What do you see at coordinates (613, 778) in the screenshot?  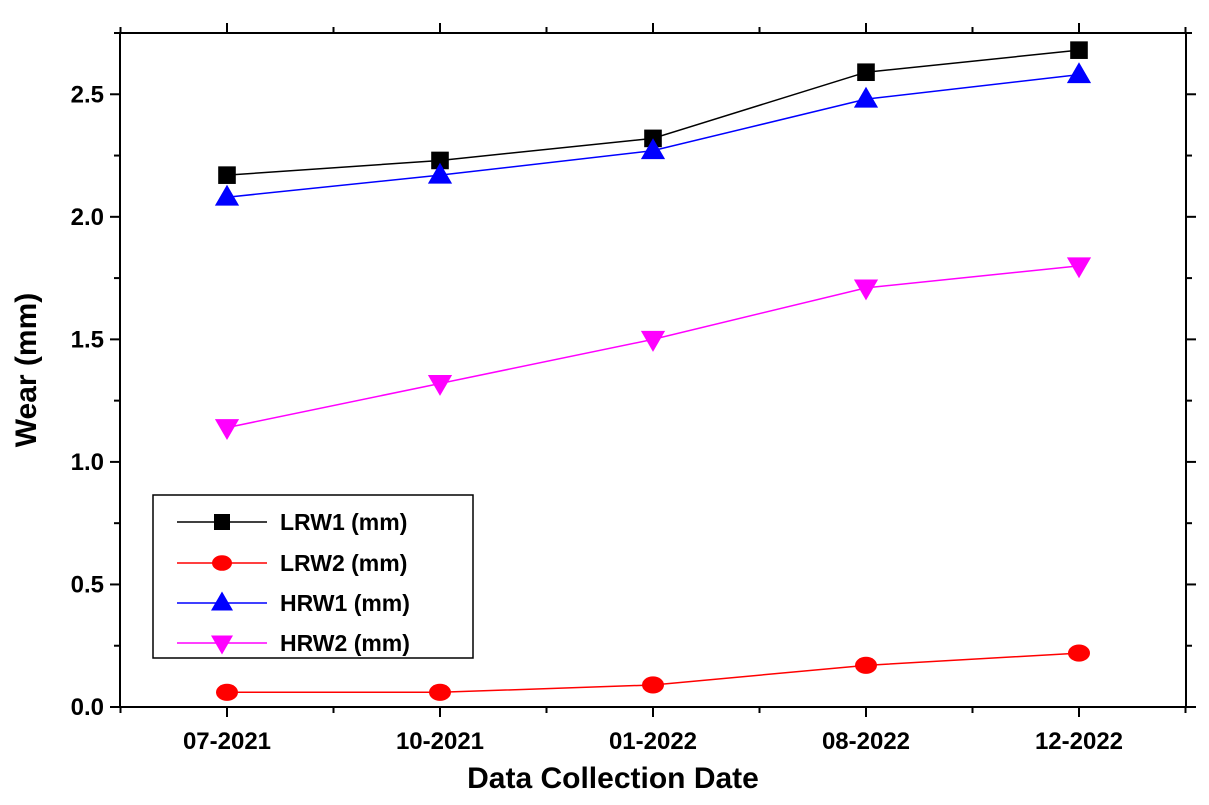 I see `x-axis-title: Data Collection Date` at bounding box center [613, 778].